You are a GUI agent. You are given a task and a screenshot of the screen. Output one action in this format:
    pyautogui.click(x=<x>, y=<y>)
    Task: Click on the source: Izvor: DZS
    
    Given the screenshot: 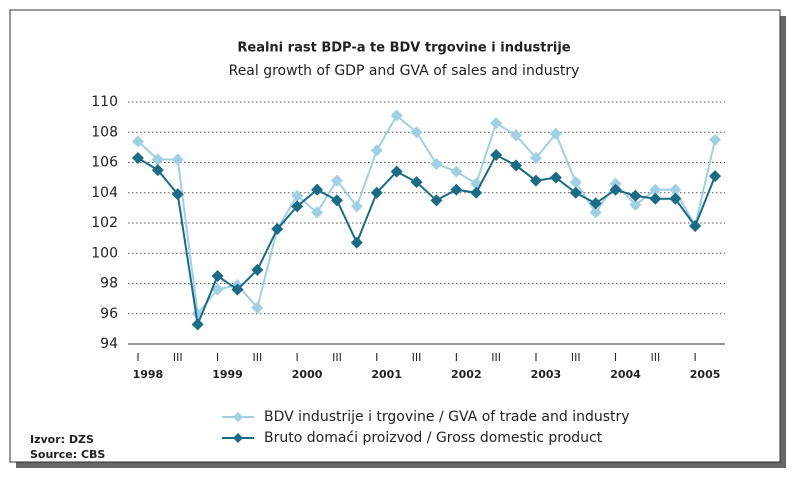 What is the action you would take?
    pyautogui.click(x=62, y=439)
    